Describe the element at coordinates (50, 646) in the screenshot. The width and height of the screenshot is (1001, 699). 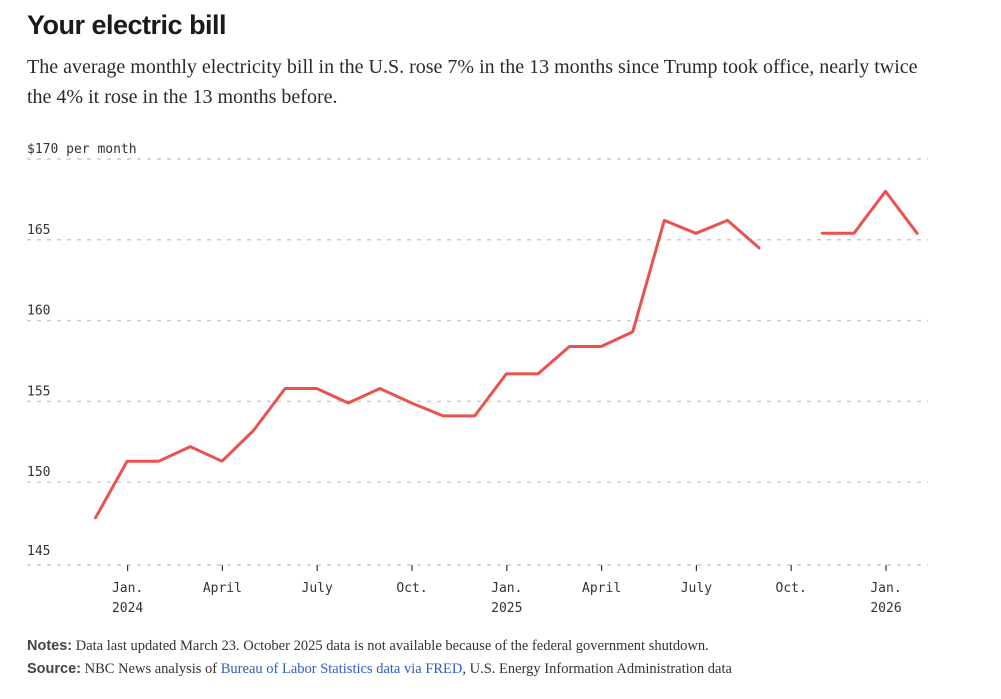
I see `notes-label: Notes:` at that location.